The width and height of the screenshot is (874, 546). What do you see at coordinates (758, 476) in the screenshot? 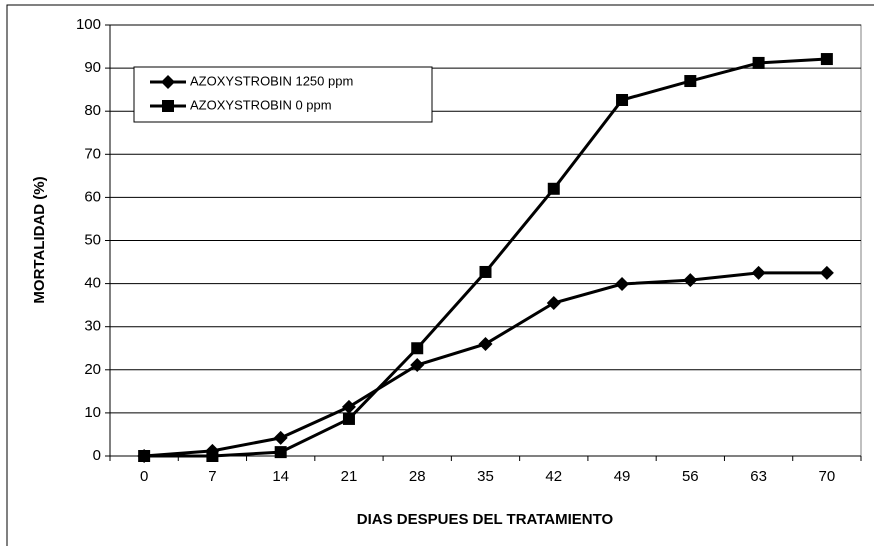
I see `x-tick-label: 63` at bounding box center [758, 476].